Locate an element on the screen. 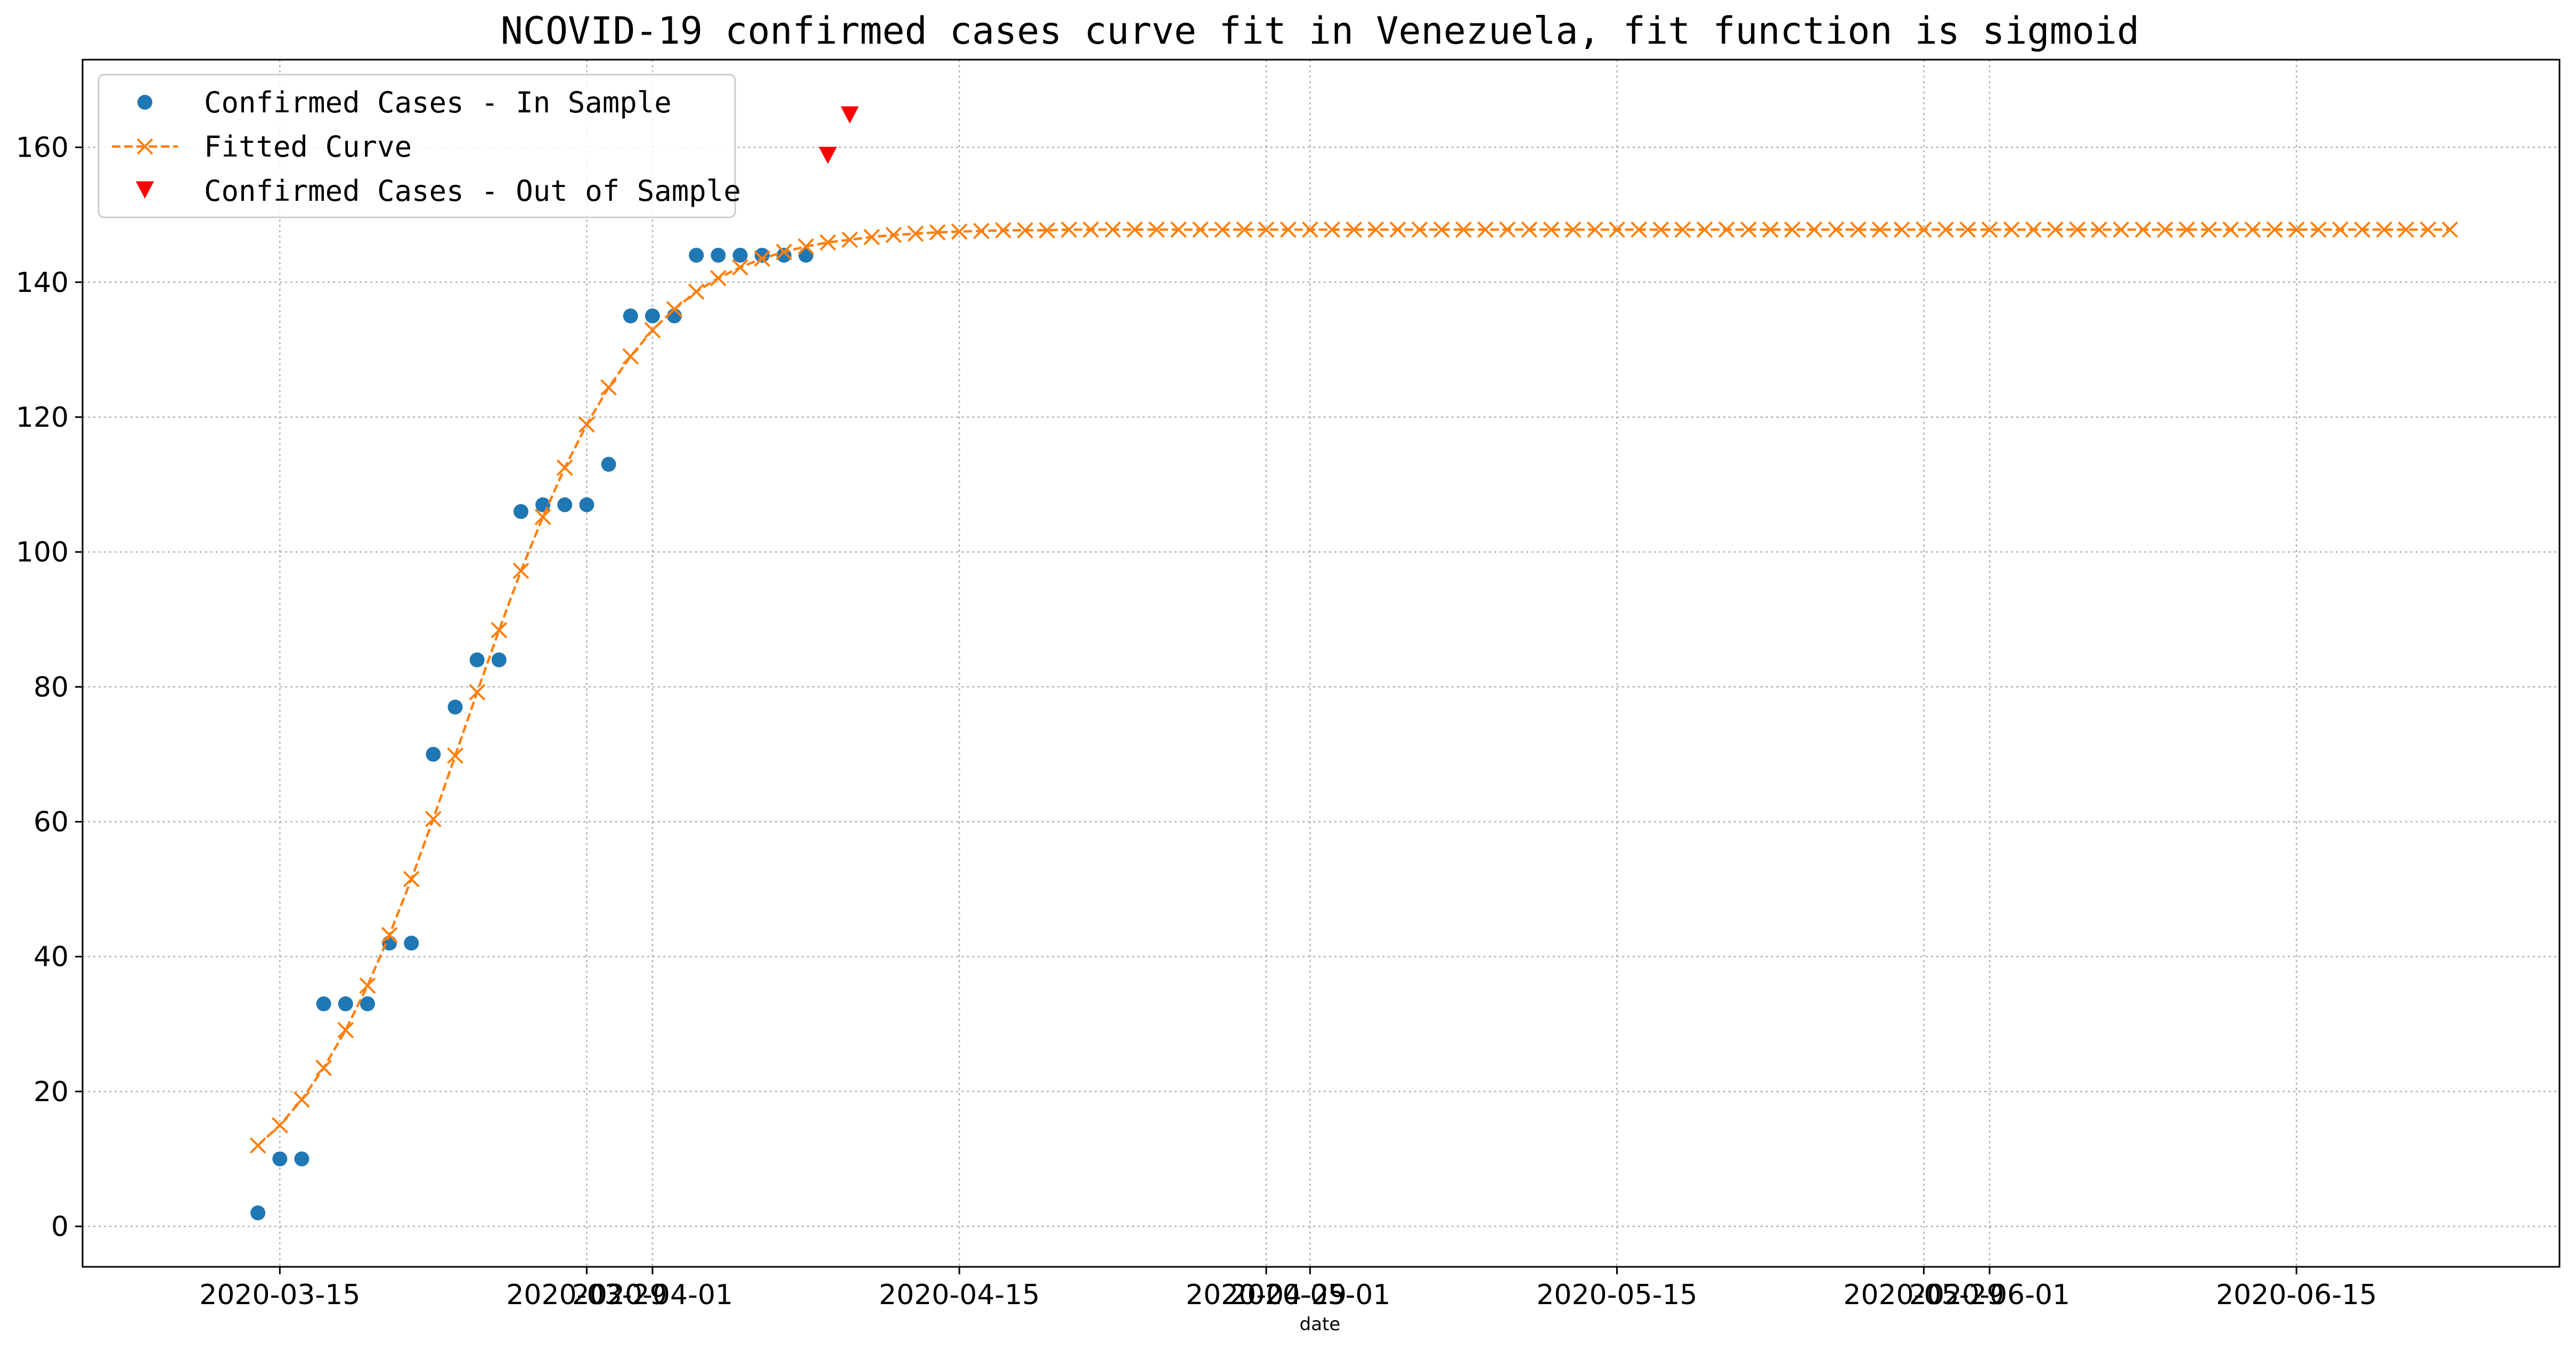  x-tick-label: 2020-04-01 is located at coordinates (652, 1295).